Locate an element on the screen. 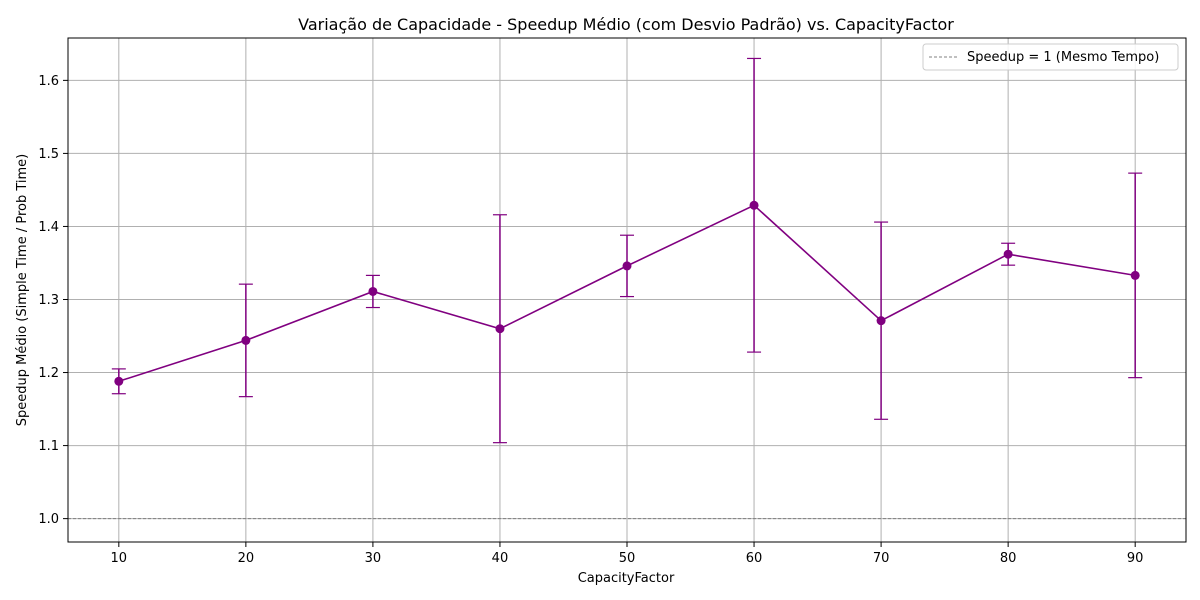 The height and width of the screenshot is (600, 1200). y-tick-label-1: 1.1 is located at coordinates (48, 446).